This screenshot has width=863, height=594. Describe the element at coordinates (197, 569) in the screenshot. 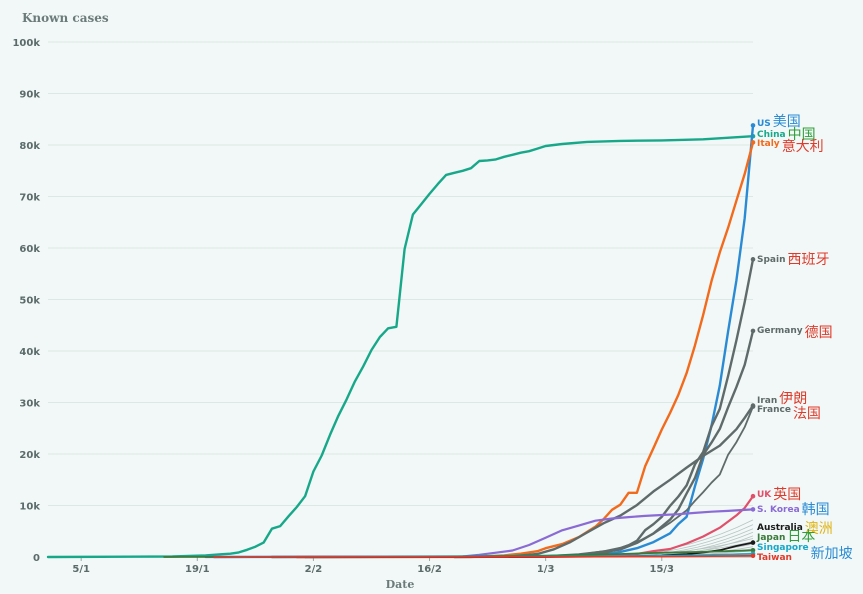

I see `x-tick-label: 19/1` at that location.